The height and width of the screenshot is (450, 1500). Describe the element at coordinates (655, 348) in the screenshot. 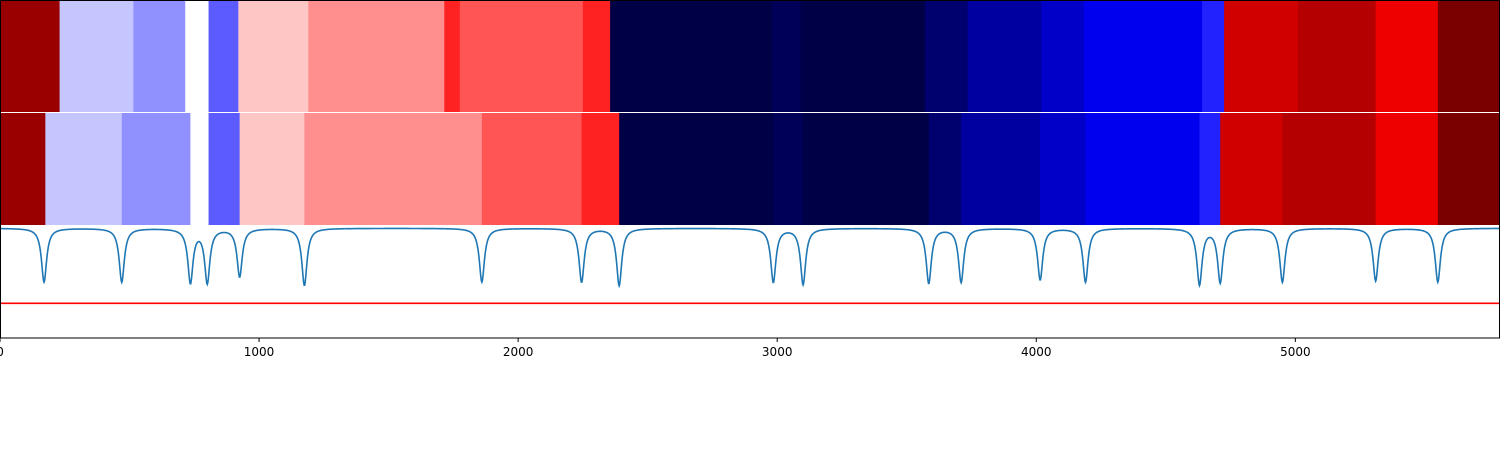

I see `x-axis: 0 1000 2000 3000 4000 5000` at that location.